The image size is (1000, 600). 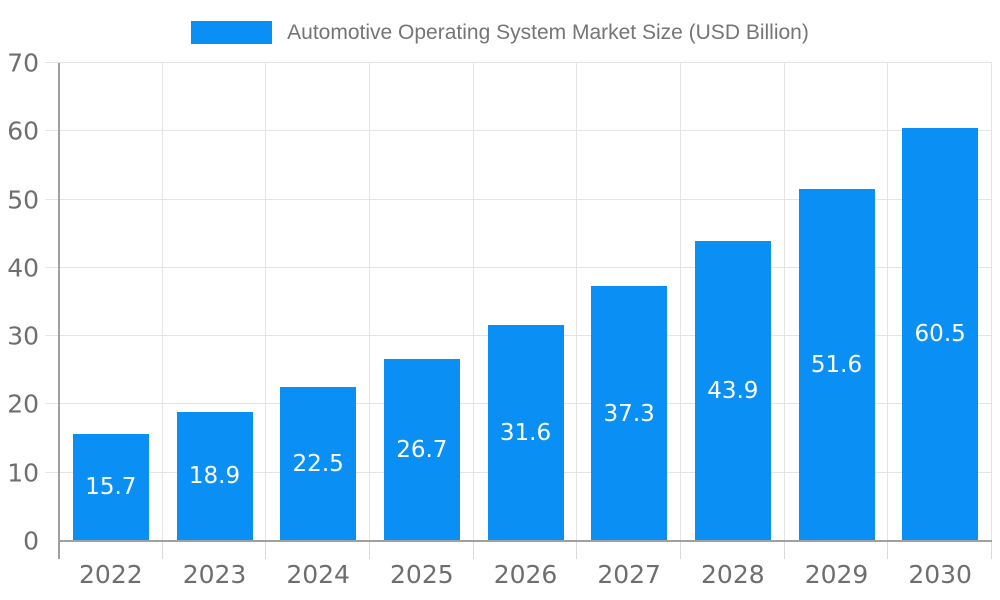 I want to click on bar-value-label: 18.9, so click(x=214, y=476).